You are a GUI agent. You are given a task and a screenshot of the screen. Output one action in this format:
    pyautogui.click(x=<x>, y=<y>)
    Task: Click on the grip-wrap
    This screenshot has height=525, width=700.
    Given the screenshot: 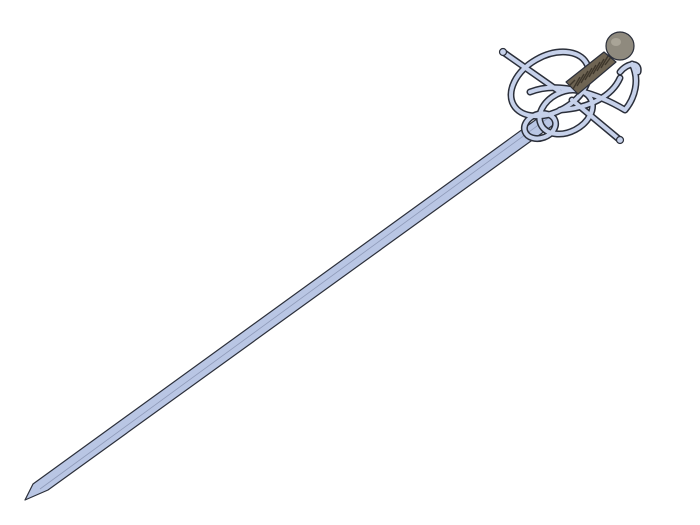 What is the action you would take?
    pyautogui.click(x=590, y=72)
    